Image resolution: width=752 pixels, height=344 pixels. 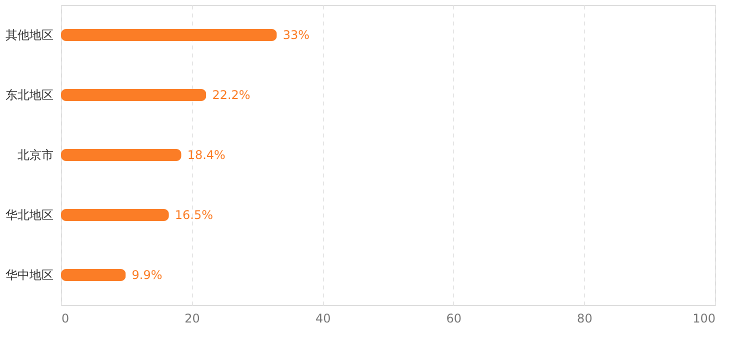 What do you see at coordinates (323, 319) in the screenshot?
I see `x-tick-label: 40` at bounding box center [323, 319].